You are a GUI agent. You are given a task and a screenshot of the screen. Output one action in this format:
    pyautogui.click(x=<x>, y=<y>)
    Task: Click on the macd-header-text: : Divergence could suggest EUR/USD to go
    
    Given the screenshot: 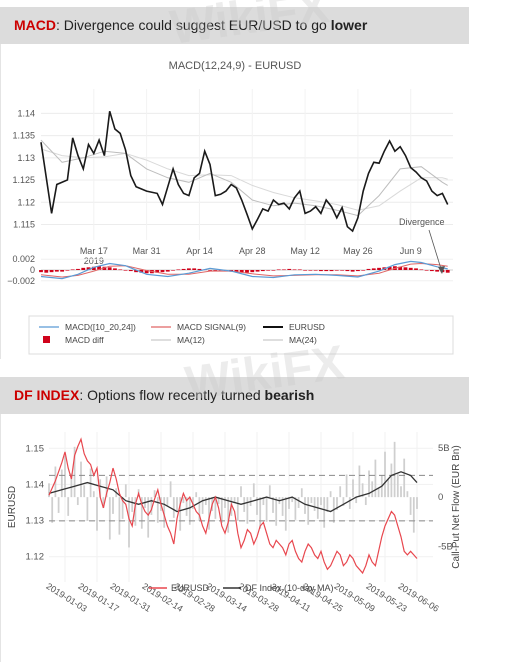 What is the action you would take?
    pyautogui.click(x=193, y=25)
    